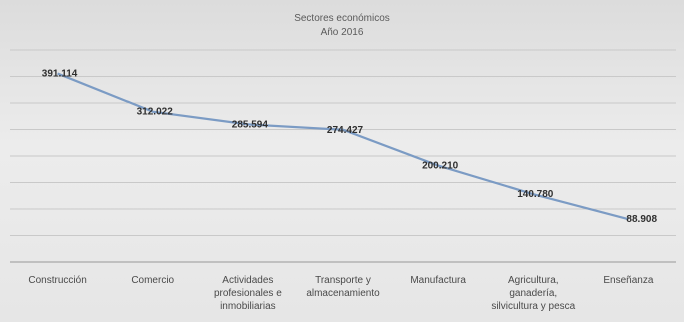 This screenshot has width=684, height=322. I want to click on x-tick-label: Construcción, so click(57, 280).